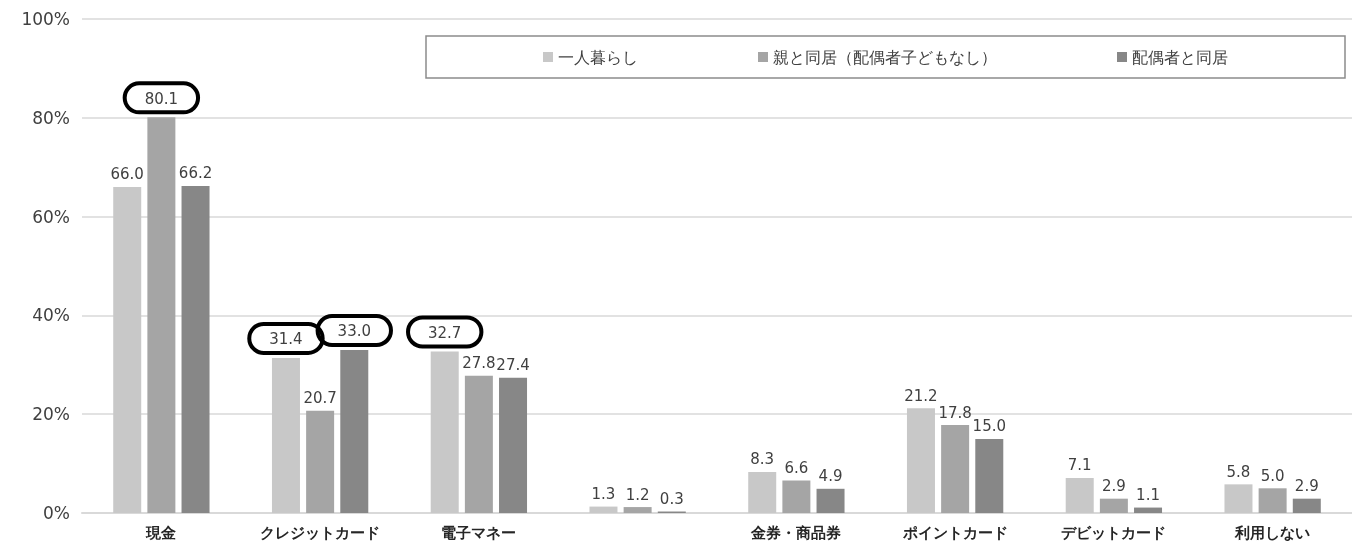  Describe the element at coordinates (598, 57) in the screenshot. I see `legend-label: 一人暮らし` at that location.